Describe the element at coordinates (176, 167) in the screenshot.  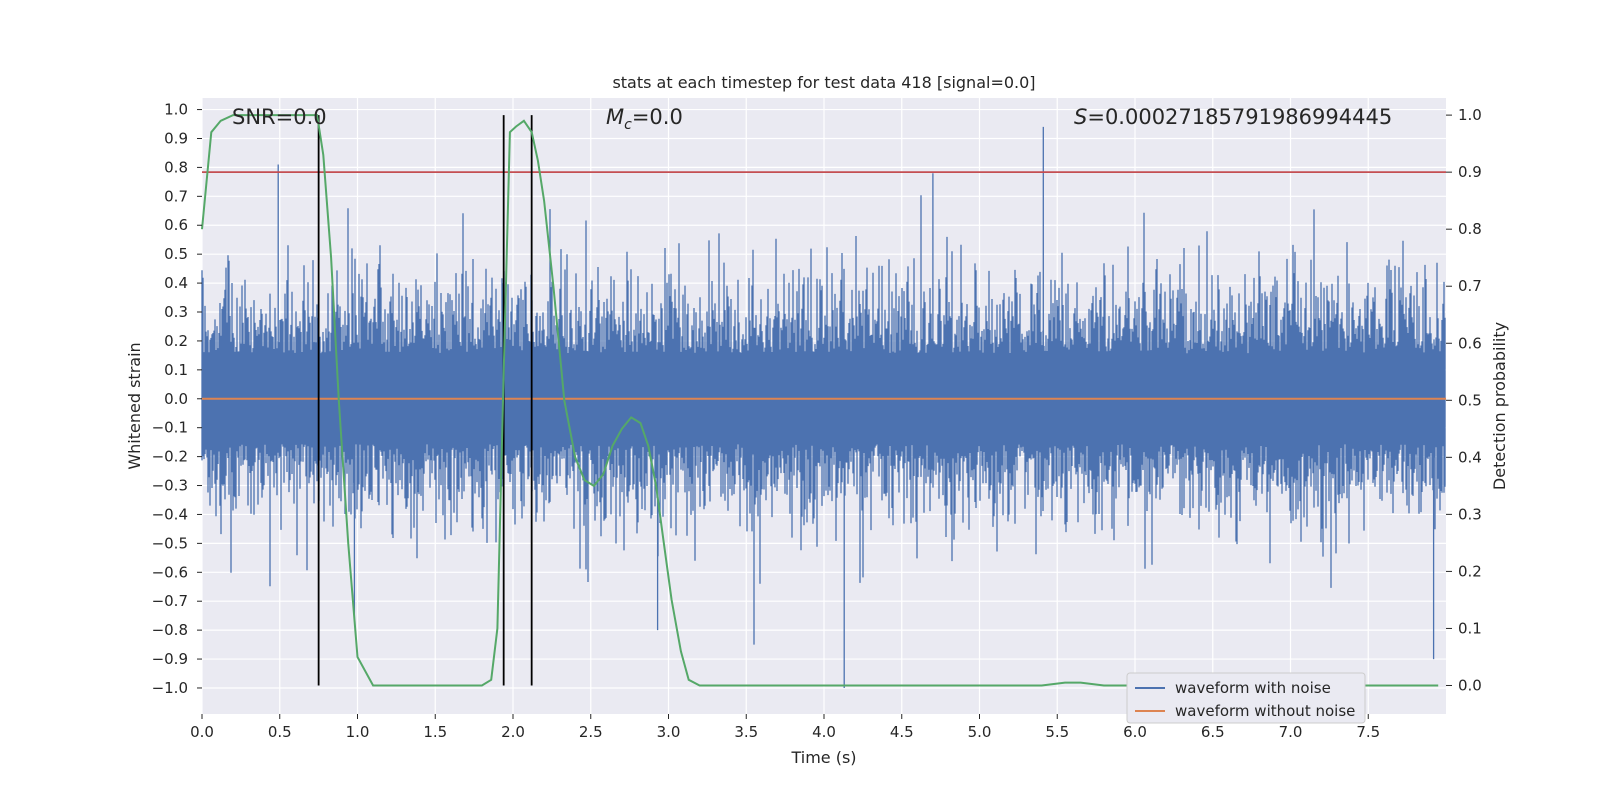
I see `y-left-tick-label: 0.8` at that location.